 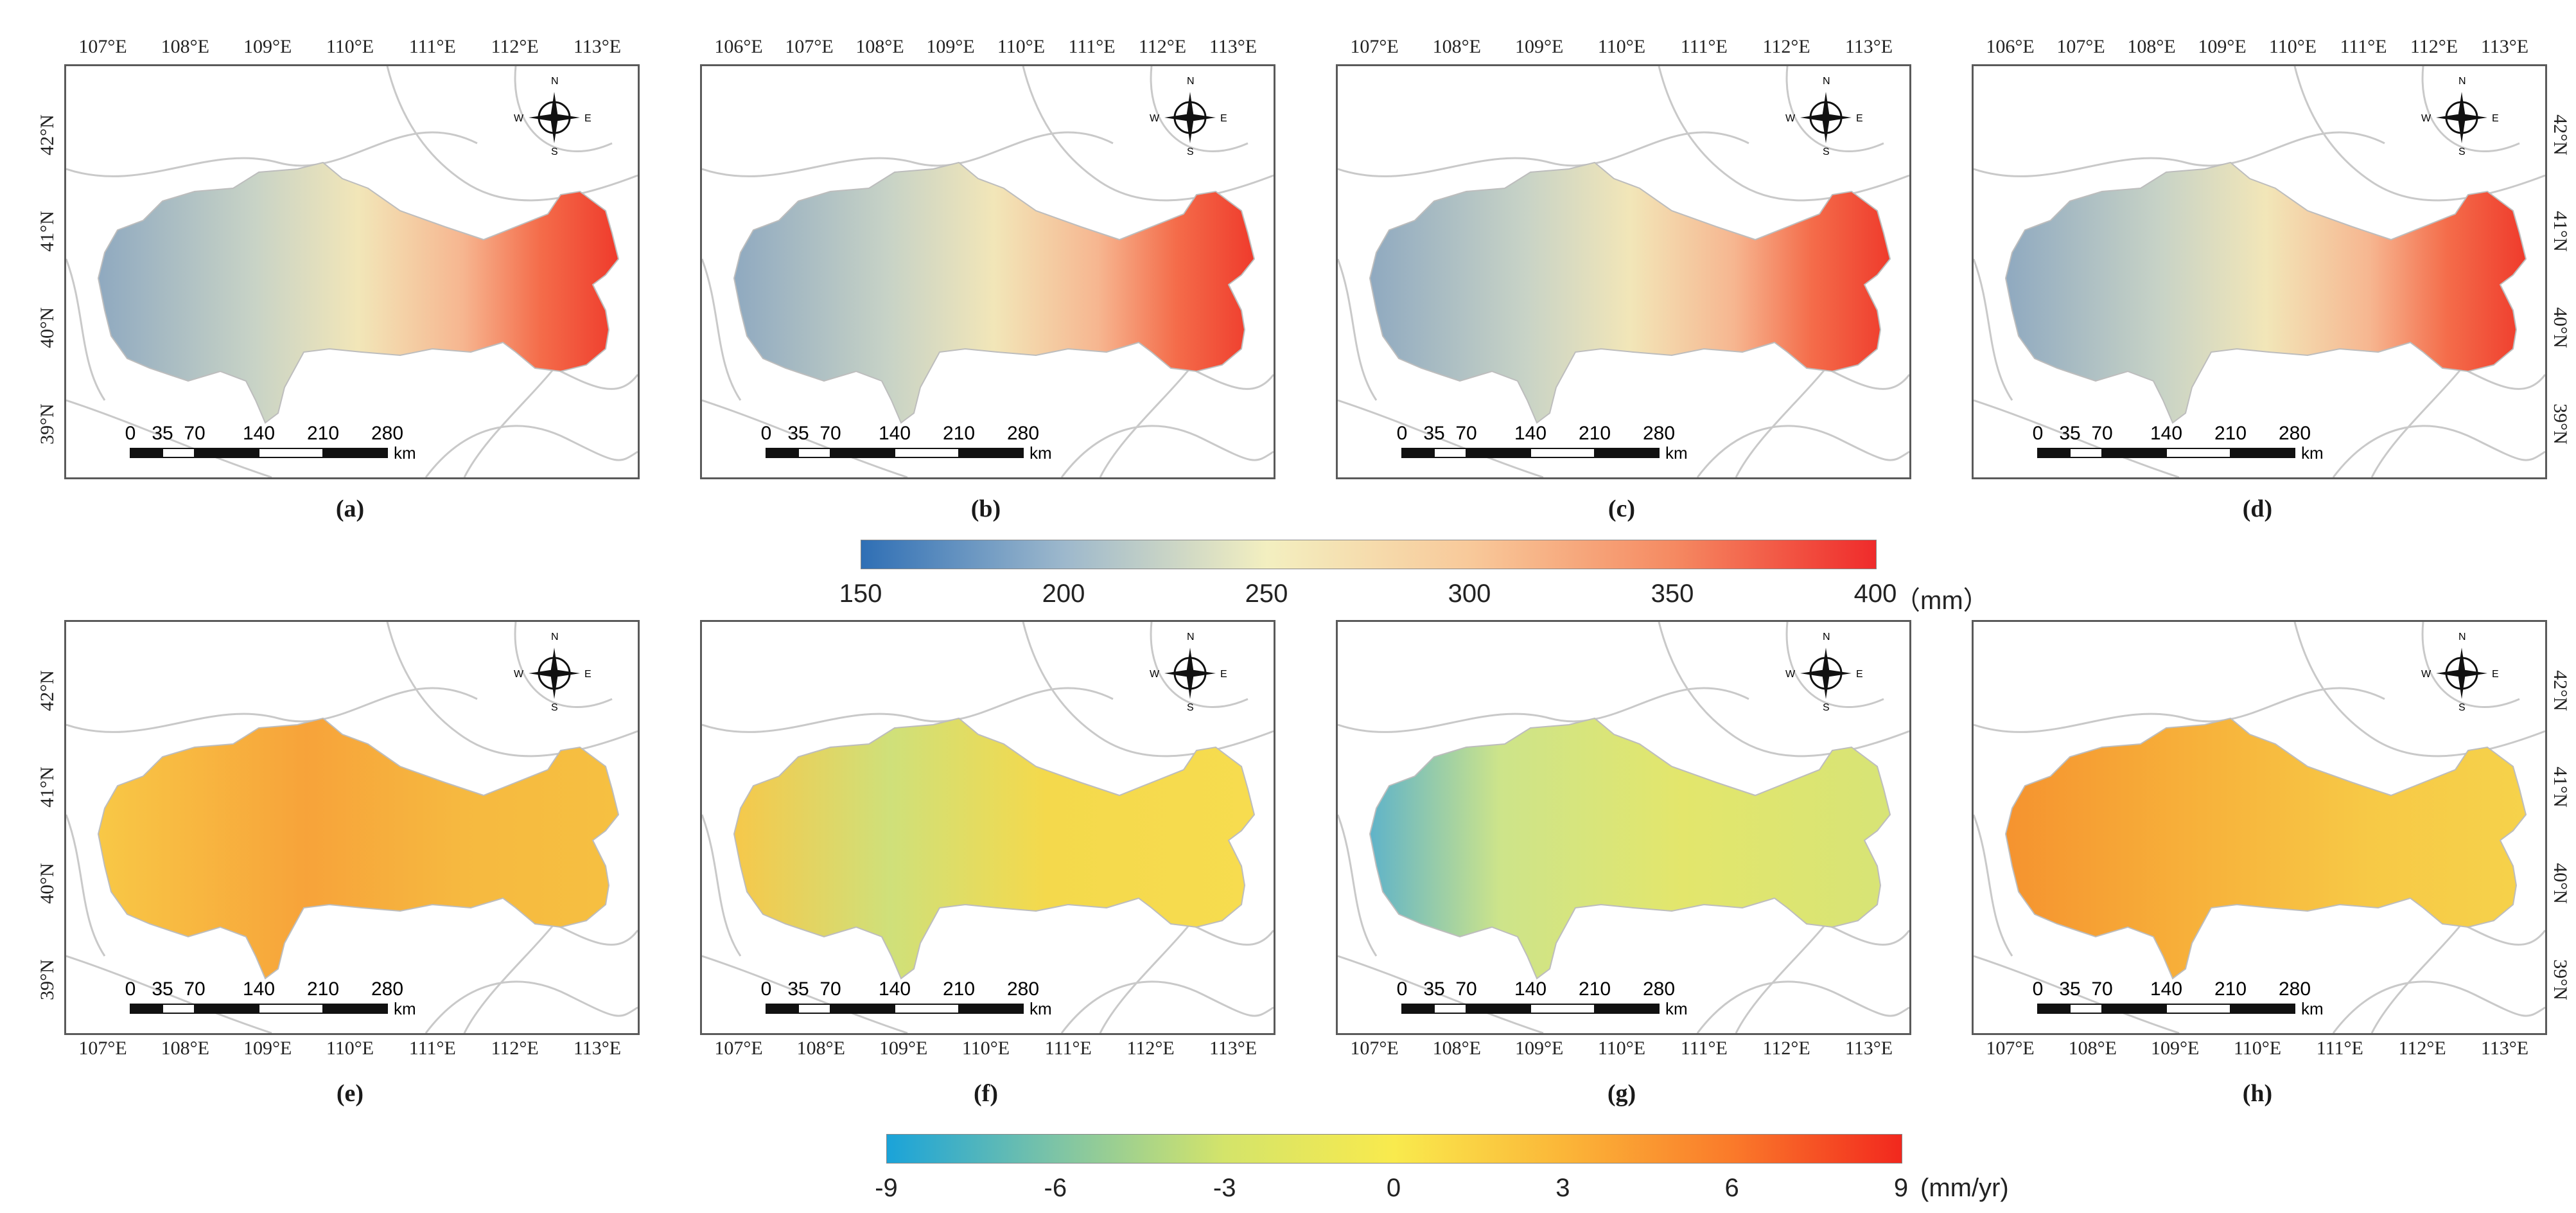 What do you see at coordinates (2010, 46) in the screenshot?
I see `longitude-tick-label: 106°E` at bounding box center [2010, 46].